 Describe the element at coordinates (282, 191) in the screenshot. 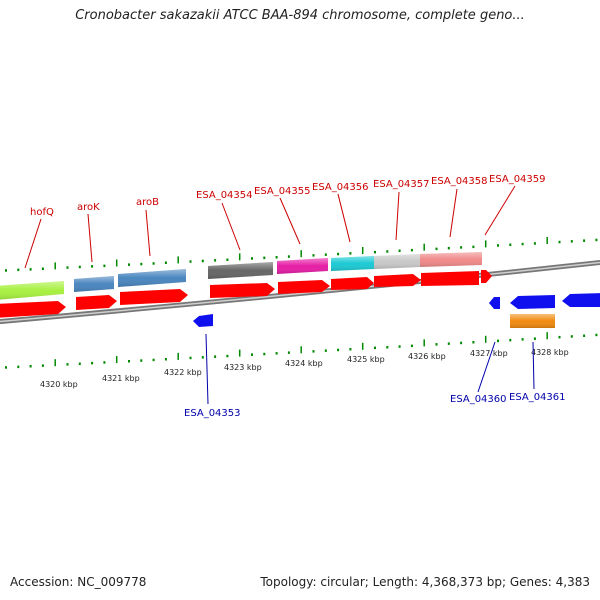

I see `gene-label-esa-04355: ESA_04355` at that location.